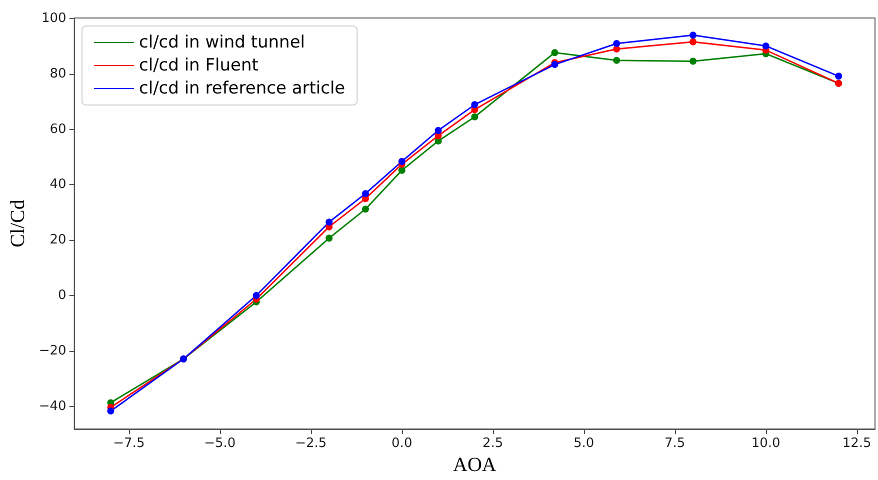  What do you see at coordinates (493, 443) in the screenshot?
I see `x-tick-label: 2.5` at bounding box center [493, 443].